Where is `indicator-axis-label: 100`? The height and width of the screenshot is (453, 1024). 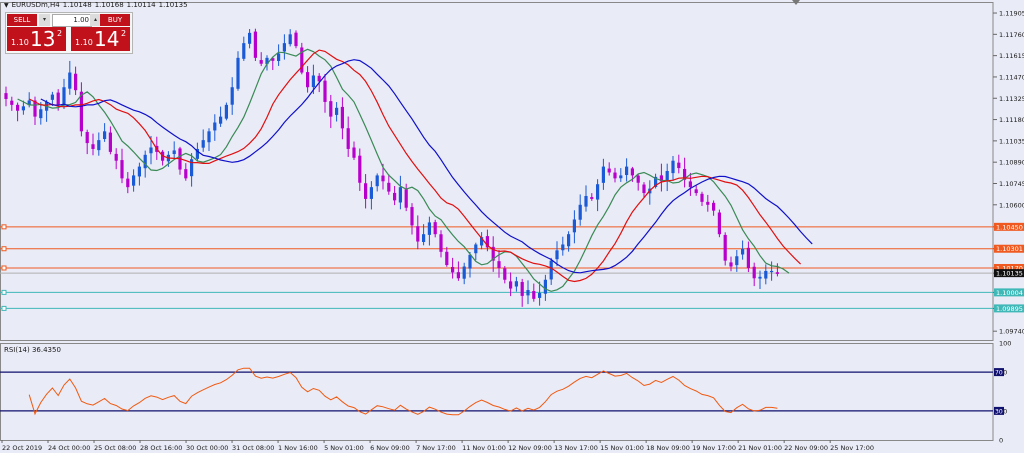
indicator-axis-label: 100 is located at coordinates (1005, 344).